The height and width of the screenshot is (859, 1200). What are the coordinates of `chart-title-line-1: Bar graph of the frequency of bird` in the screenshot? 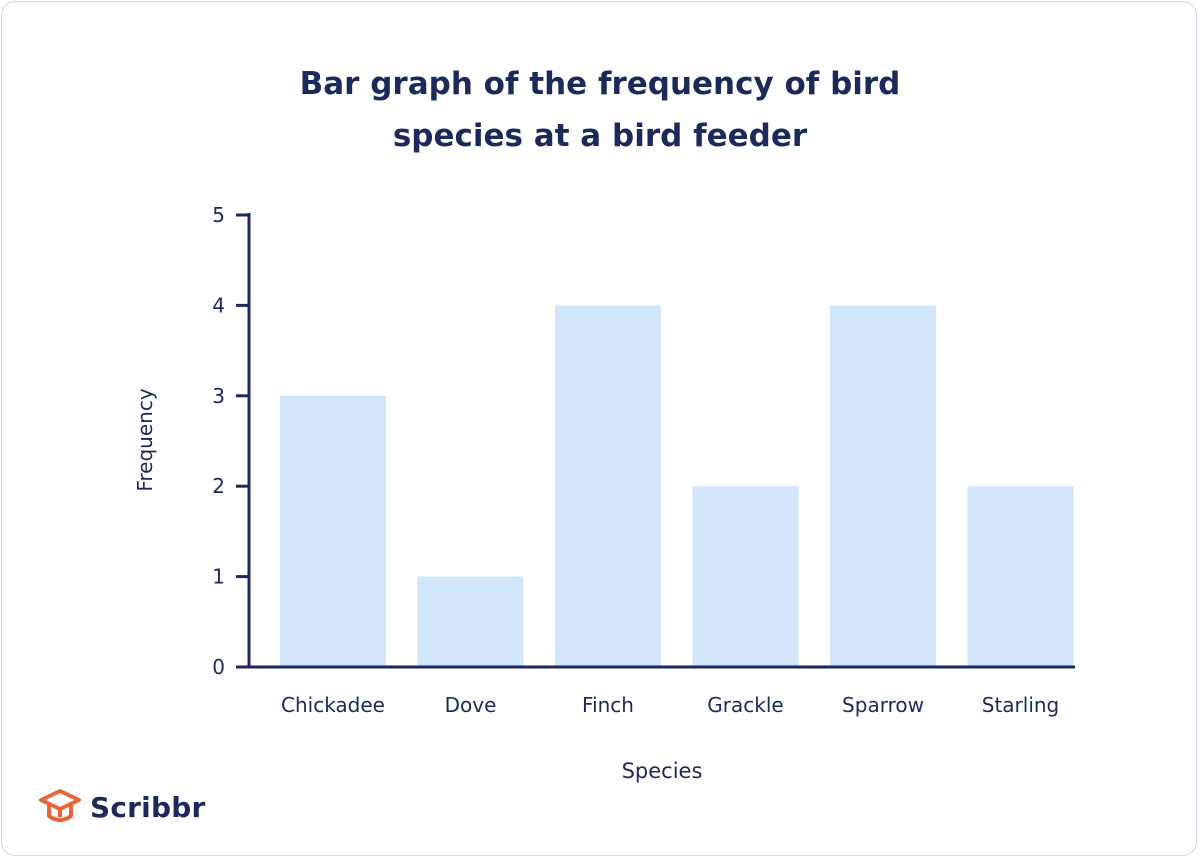 It's located at (600, 84).